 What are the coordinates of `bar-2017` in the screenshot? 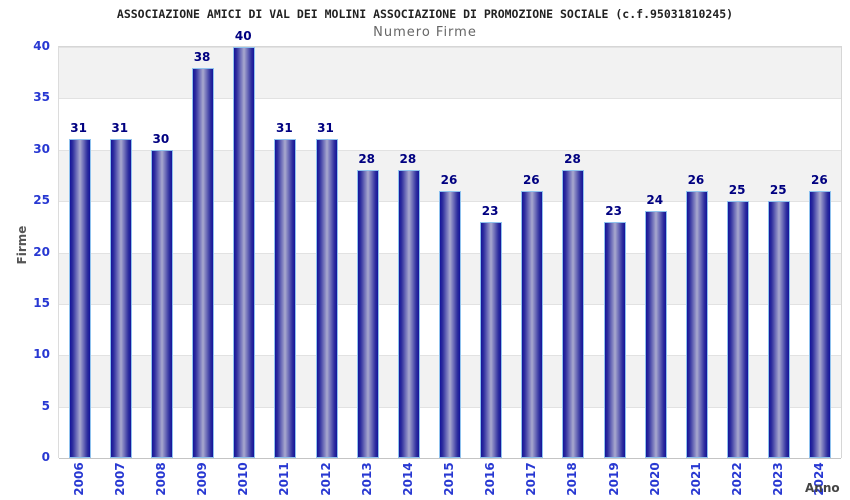 It's located at (532, 324).